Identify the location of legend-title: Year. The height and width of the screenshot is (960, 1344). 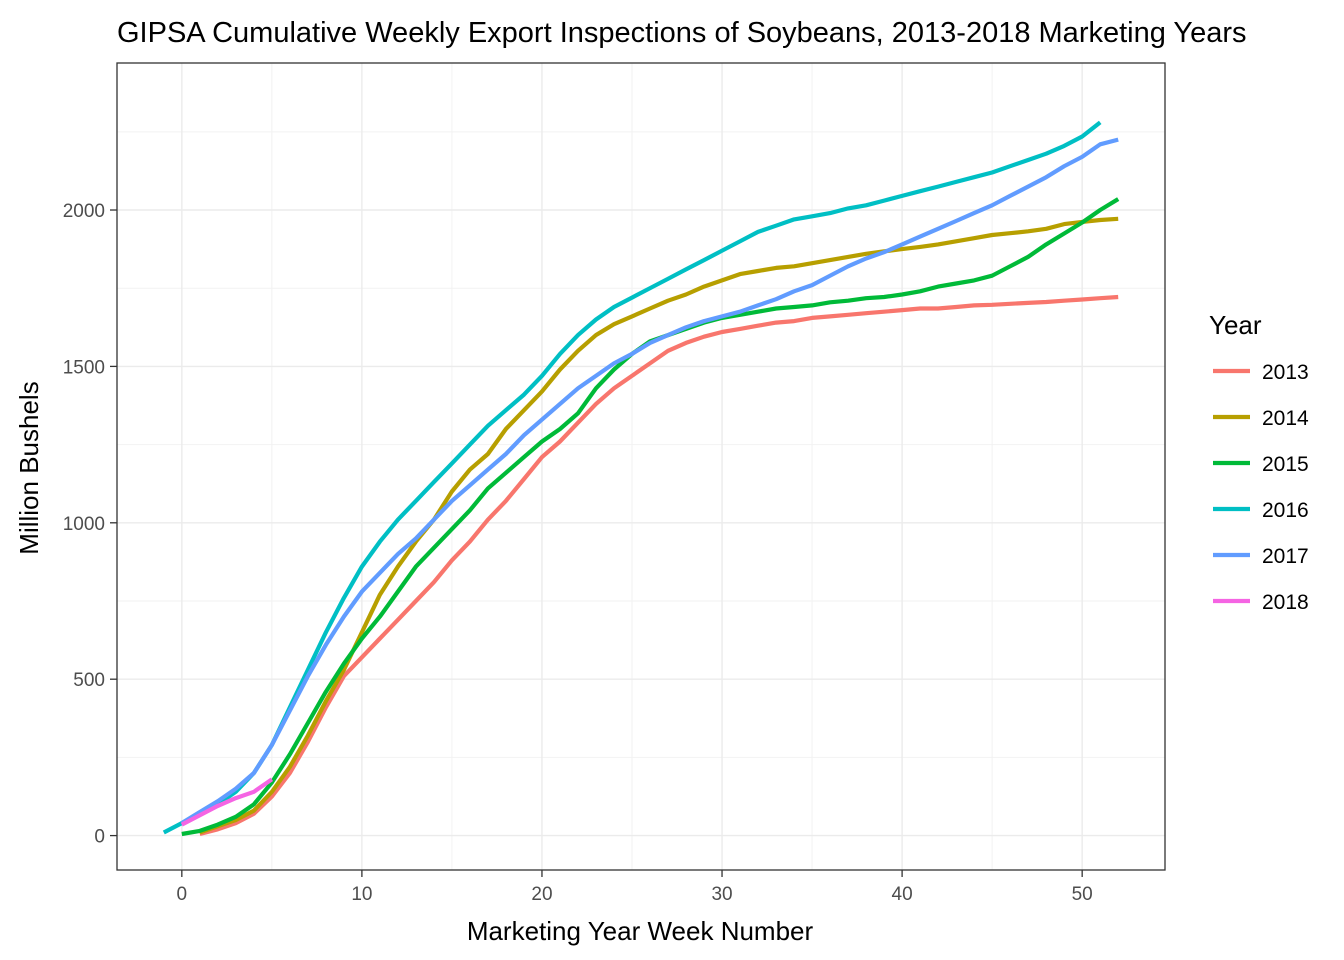
(1235, 325).